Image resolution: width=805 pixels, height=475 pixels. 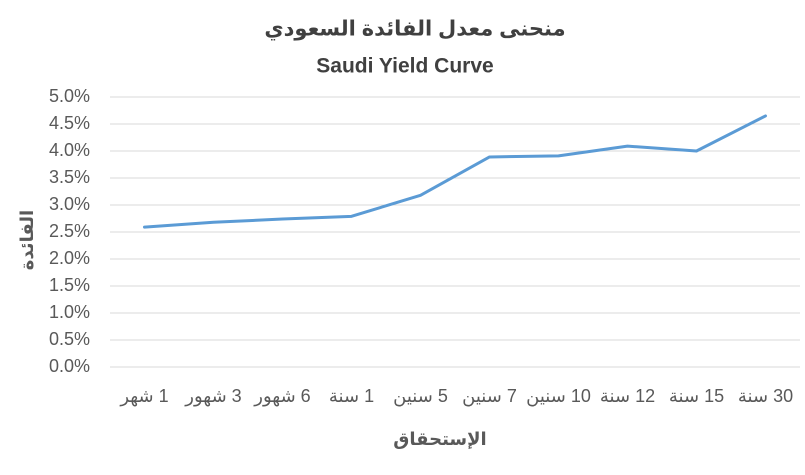 What do you see at coordinates (69, 96) in the screenshot?
I see `y-tick-label: 5.0%` at bounding box center [69, 96].